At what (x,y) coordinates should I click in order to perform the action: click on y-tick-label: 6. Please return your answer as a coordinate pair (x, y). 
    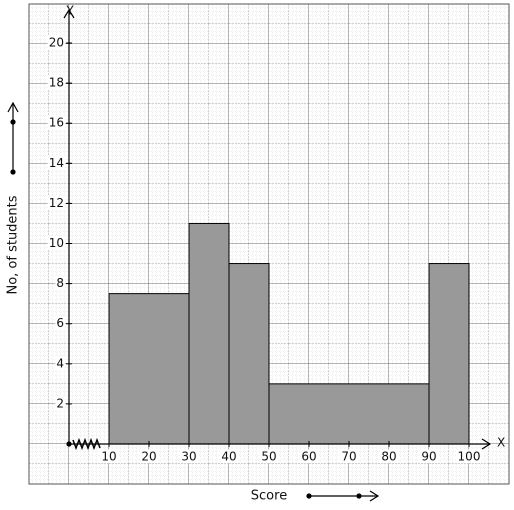
    Looking at the image, I should click on (60, 323).